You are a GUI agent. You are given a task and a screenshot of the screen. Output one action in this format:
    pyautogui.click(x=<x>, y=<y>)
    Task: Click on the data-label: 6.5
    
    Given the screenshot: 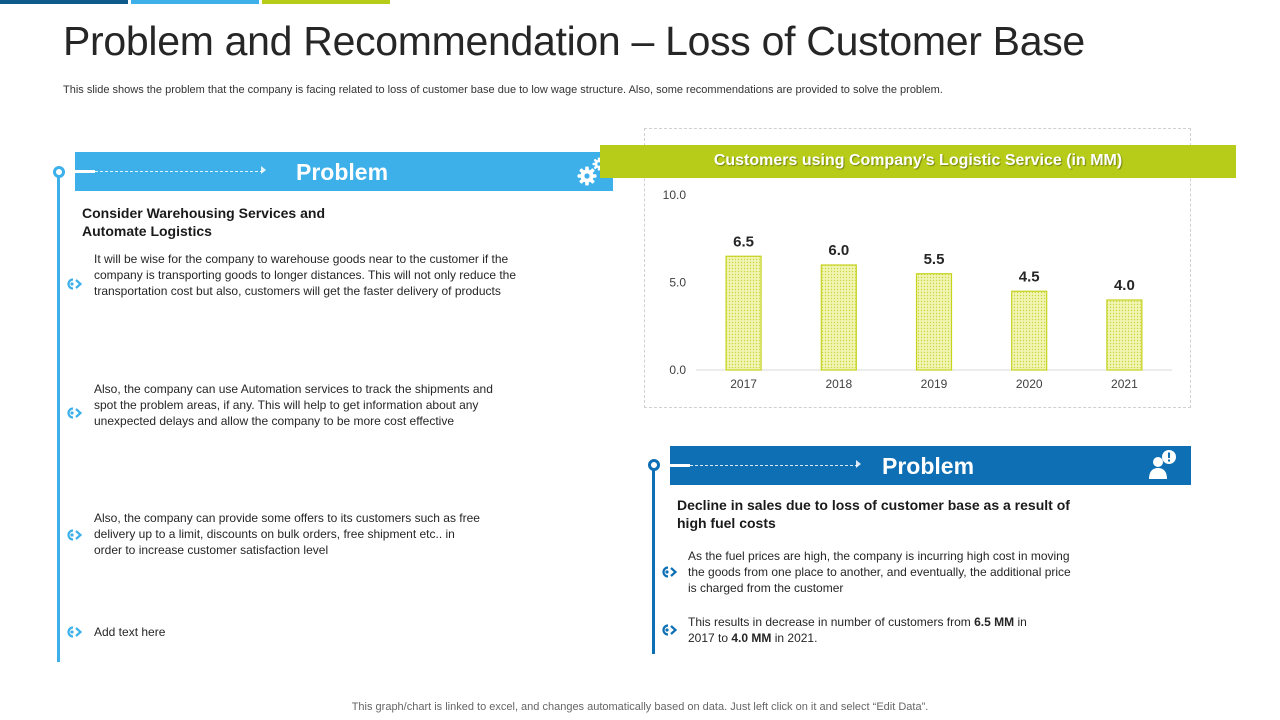 What is the action you would take?
    pyautogui.click(x=743, y=241)
    